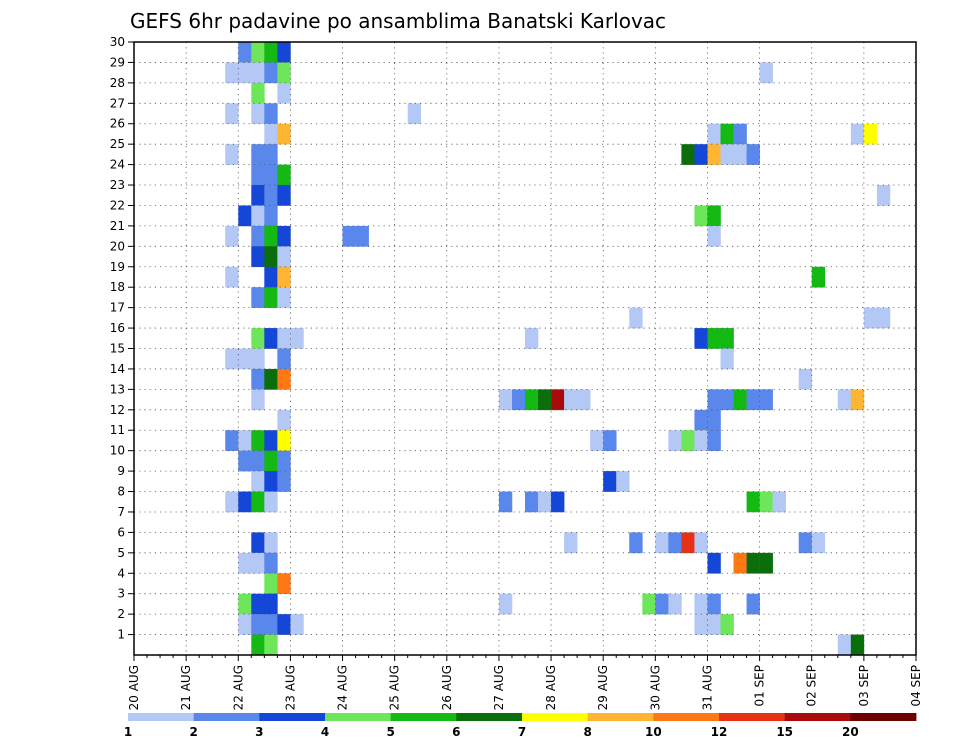  Describe the element at coordinates (259, 732) in the screenshot. I see `legend-label: 3` at that location.